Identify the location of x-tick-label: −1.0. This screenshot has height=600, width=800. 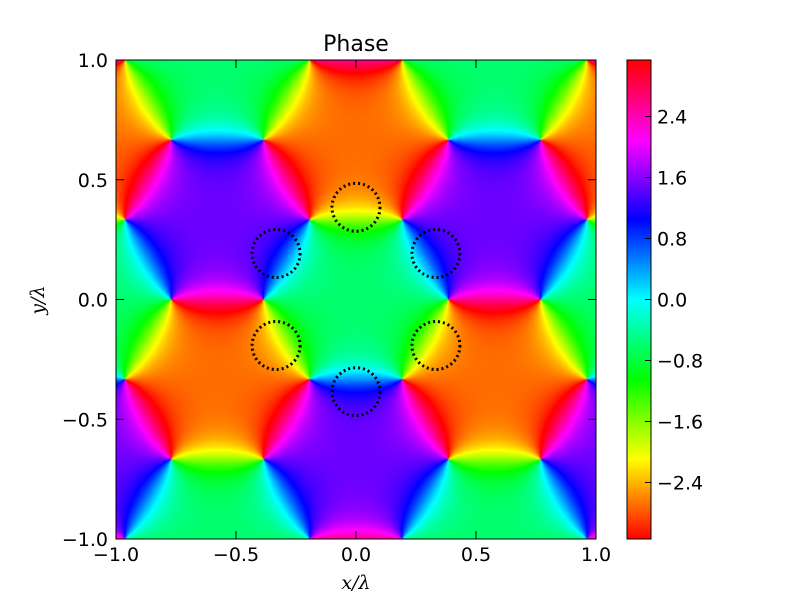
(116, 555).